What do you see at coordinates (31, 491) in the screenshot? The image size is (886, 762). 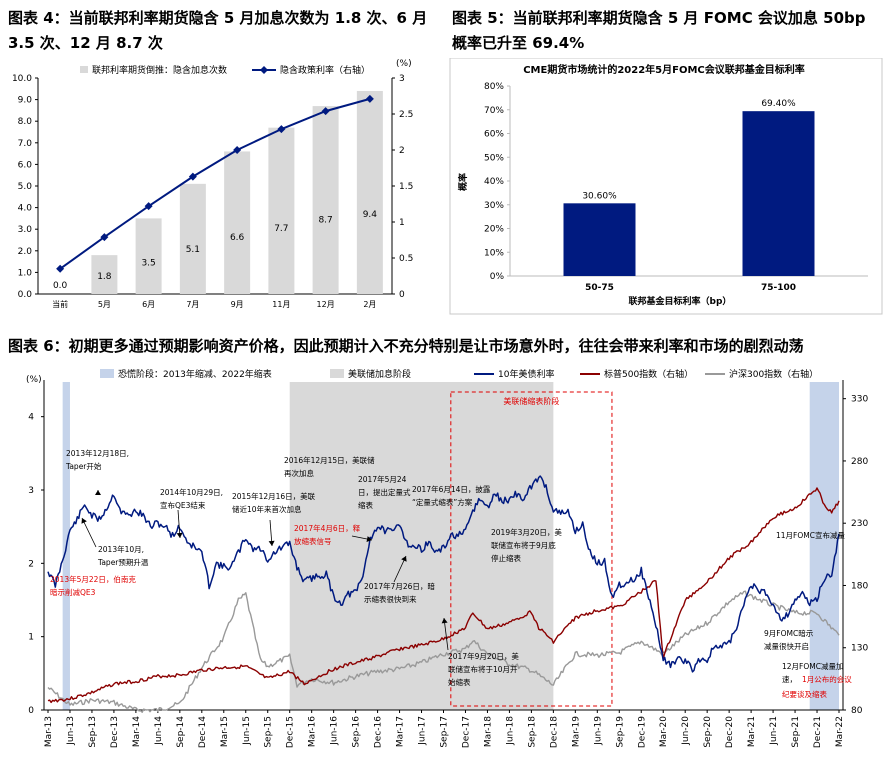 I see `fig6-left-tick-label: 3` at bounding box center [31, 491].